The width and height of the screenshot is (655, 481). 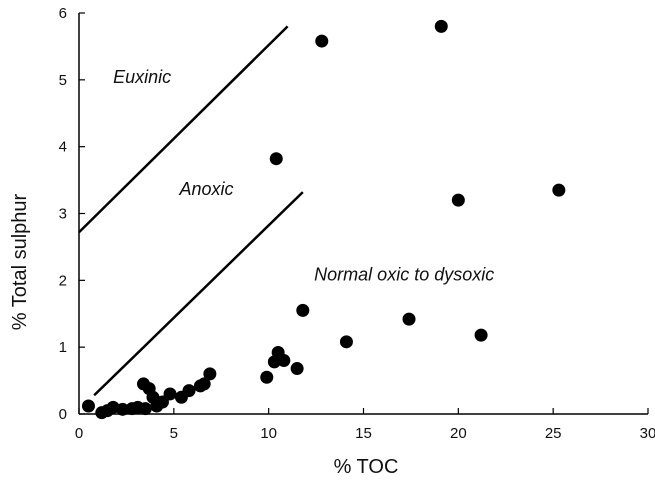 I want to click on x-tick-label: 15, so click(x=363, y=433).